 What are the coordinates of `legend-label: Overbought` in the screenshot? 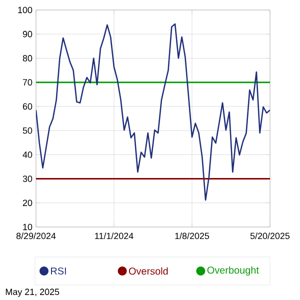 It's located at (233, 271).